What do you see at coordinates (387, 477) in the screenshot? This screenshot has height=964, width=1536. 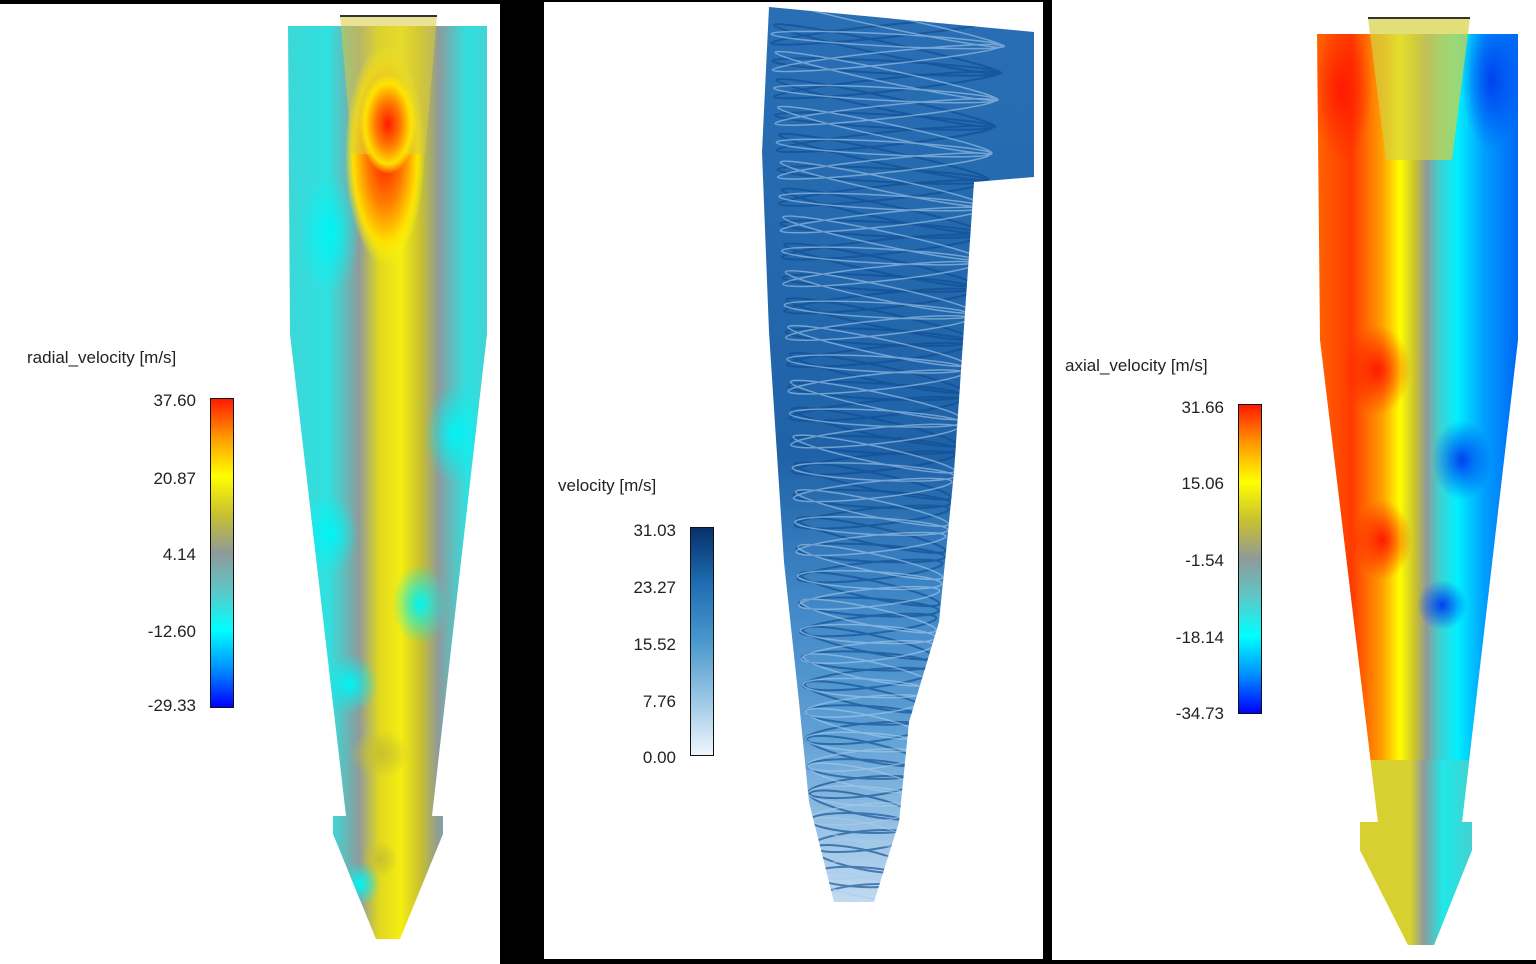 I see `radial-velocity-contour` at bounding box center [387, 477].